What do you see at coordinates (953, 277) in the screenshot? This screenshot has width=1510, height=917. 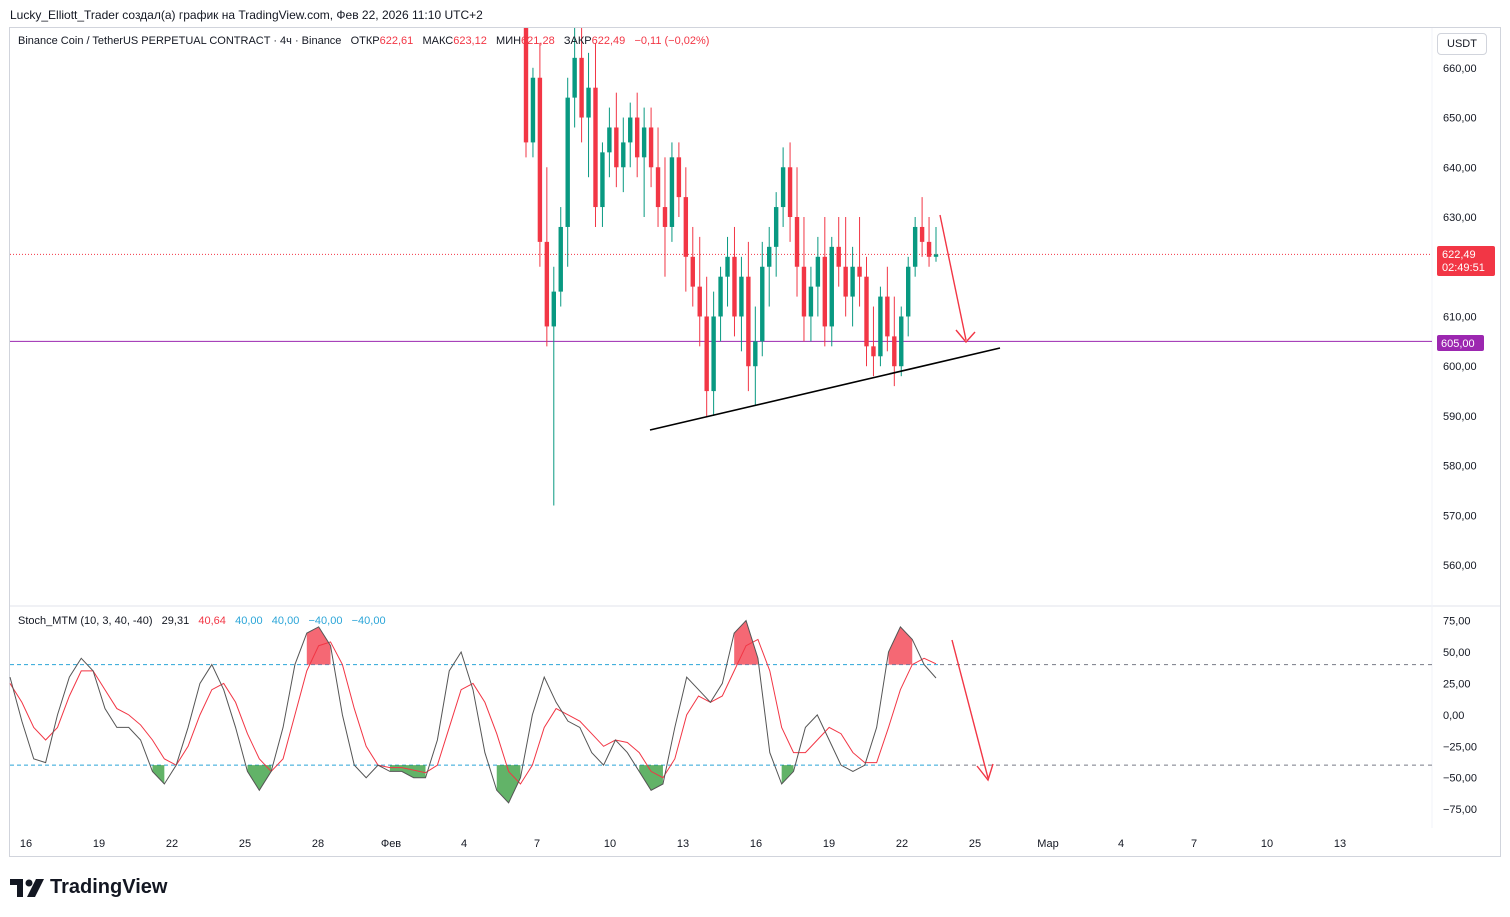 I see `price-arrow-shaft` at bounding box center [953, 277].